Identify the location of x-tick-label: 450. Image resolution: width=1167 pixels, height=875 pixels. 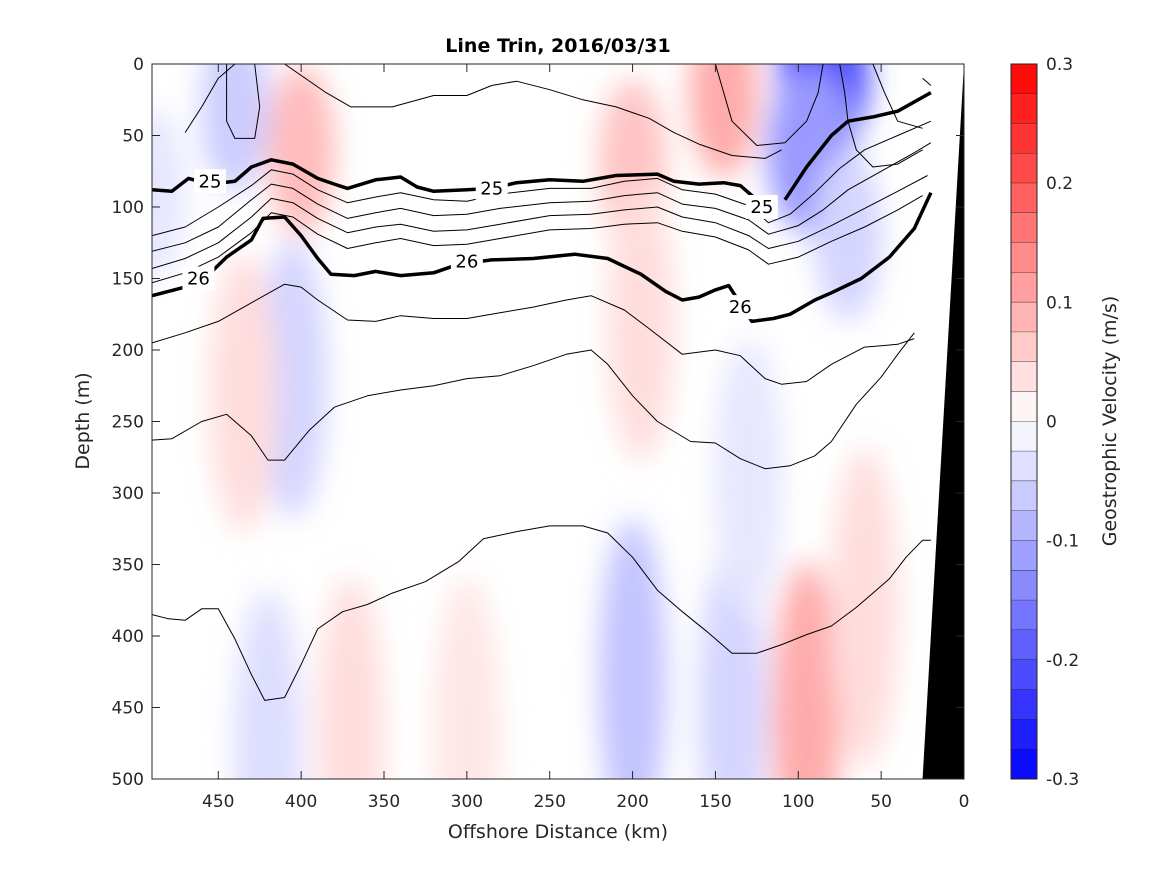
(218, 802).